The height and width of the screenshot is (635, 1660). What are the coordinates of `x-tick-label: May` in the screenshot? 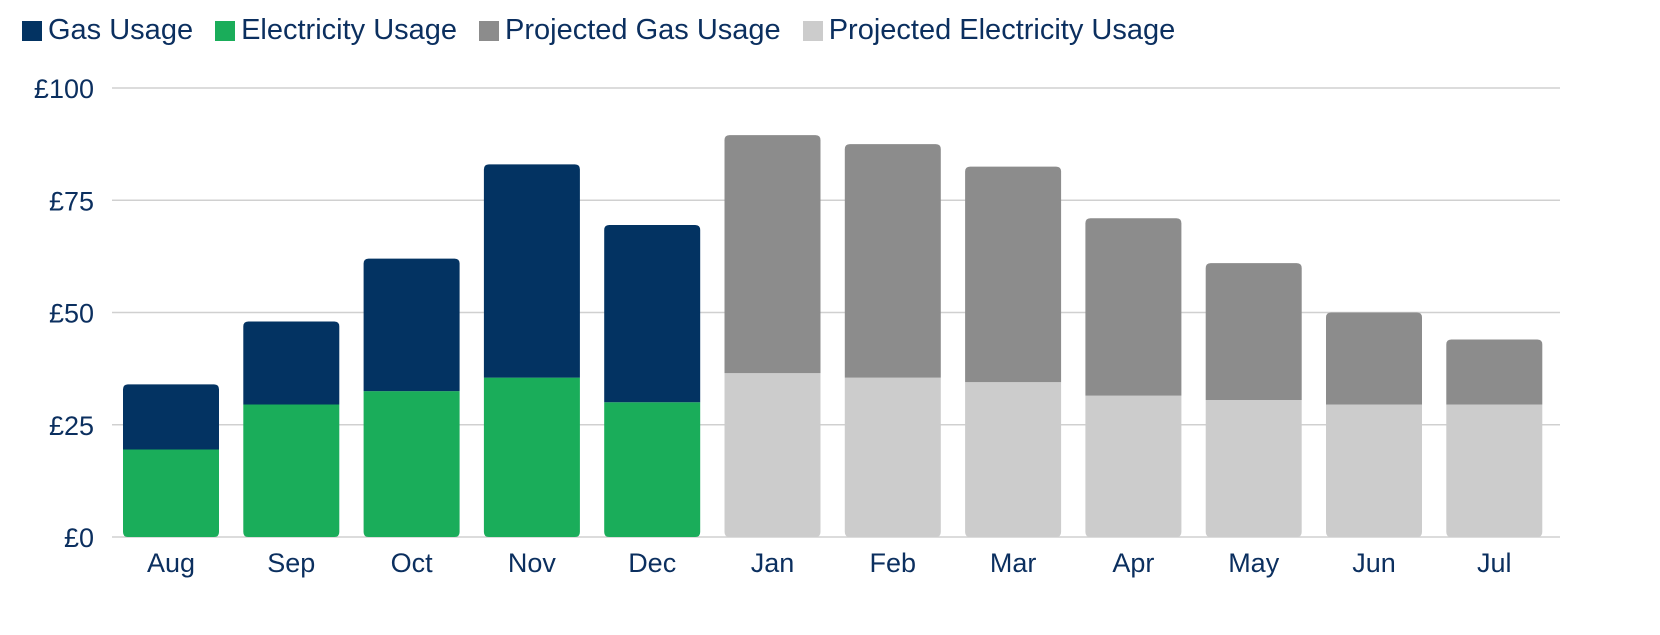 It's located at (1254, 563).